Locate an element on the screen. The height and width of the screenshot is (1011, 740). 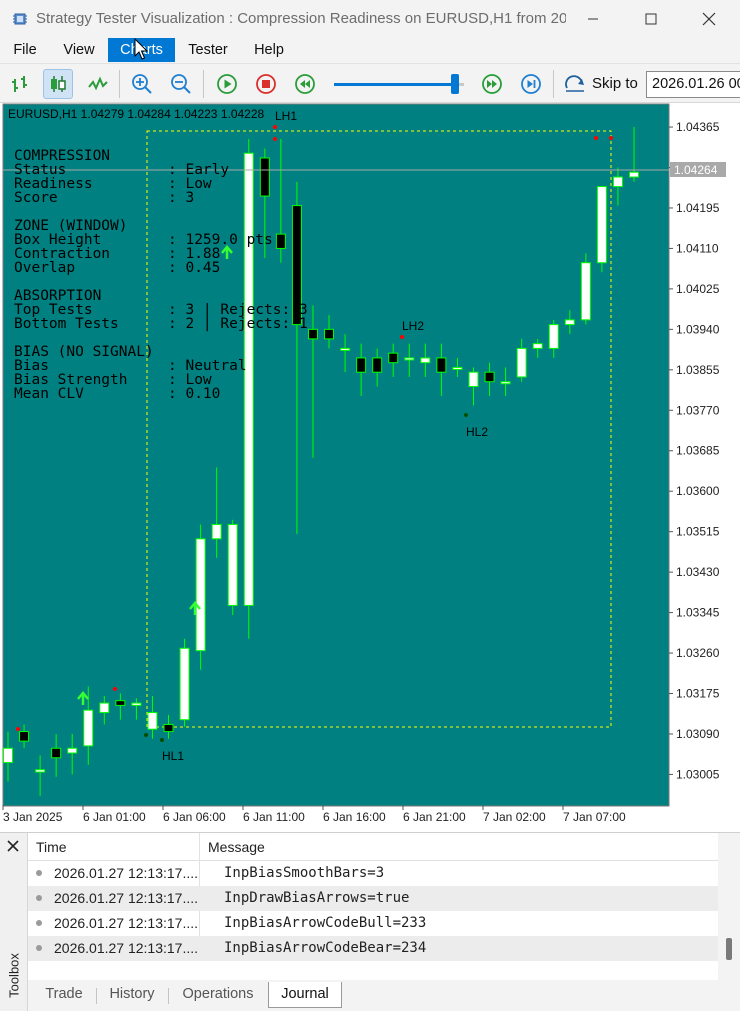
skip-to-button is located at coordinates (575, 84).